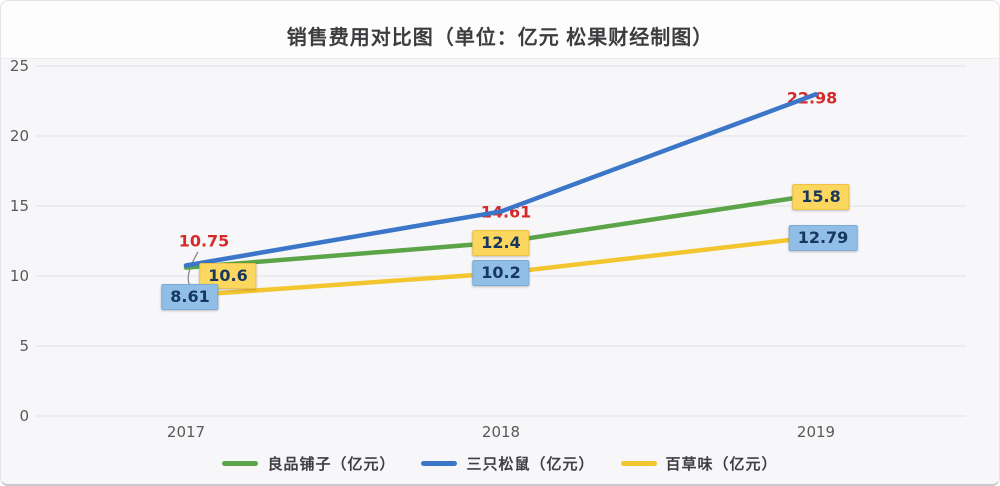 This screenshot has width=1000, height=486. What do you see at coordinates (19, 66) in the screenshot?
I see `y-tick-label-25: 25` at bounding box center [19, 66].